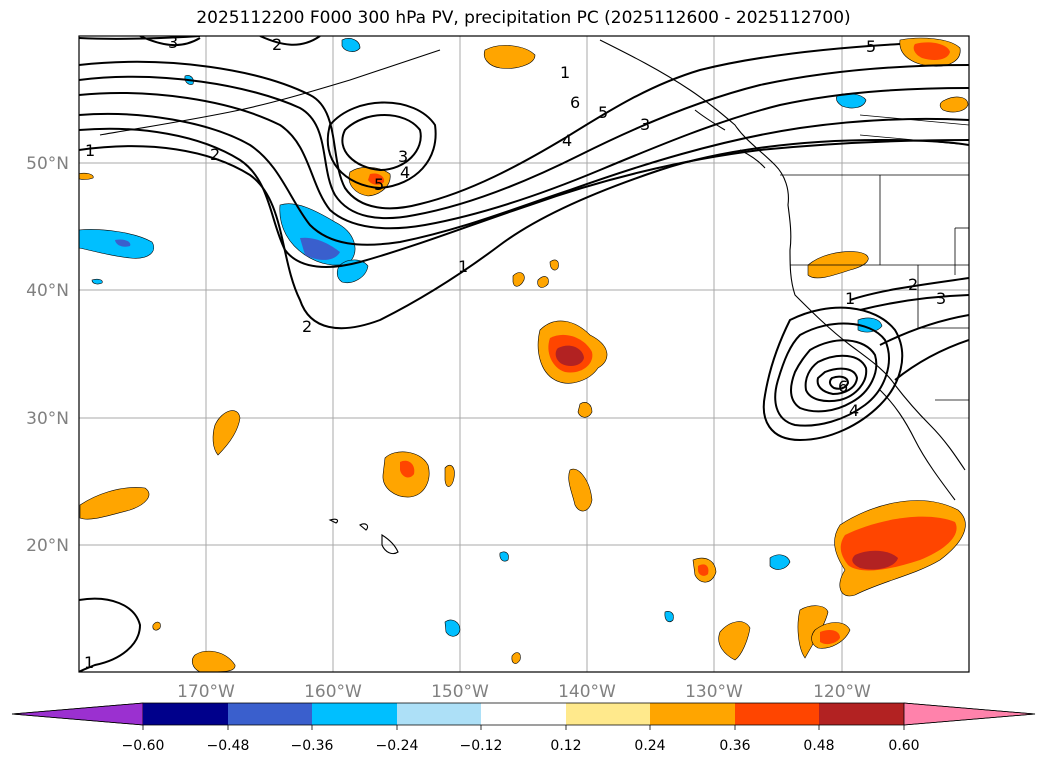 The width and height of the screenshot is (1047, 765). I want to click on lon-label: 130°W, so click(714, 692).